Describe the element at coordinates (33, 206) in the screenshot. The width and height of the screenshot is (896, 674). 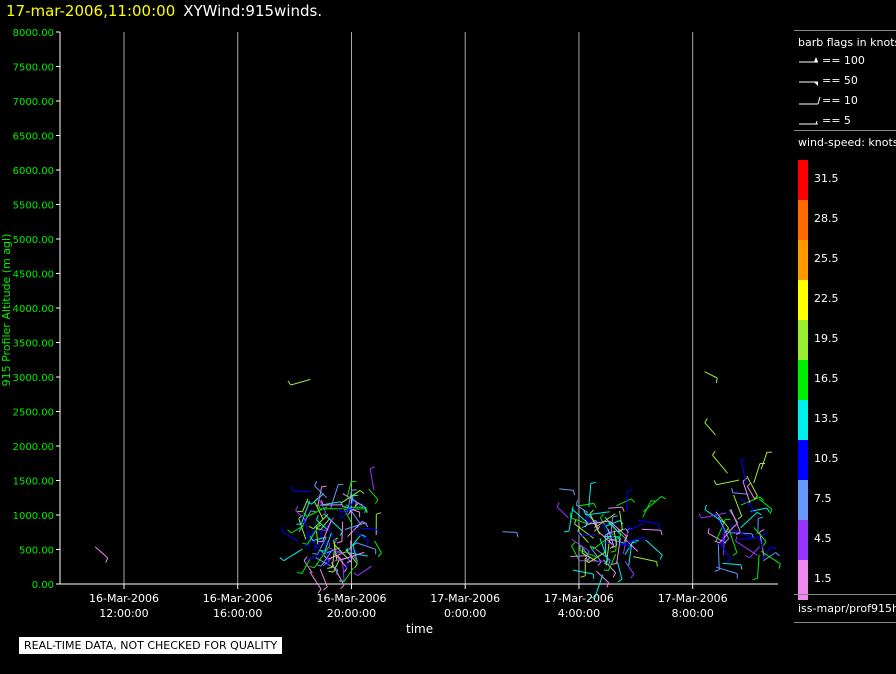
I see `y-tick-label: 5500.00` at that location.